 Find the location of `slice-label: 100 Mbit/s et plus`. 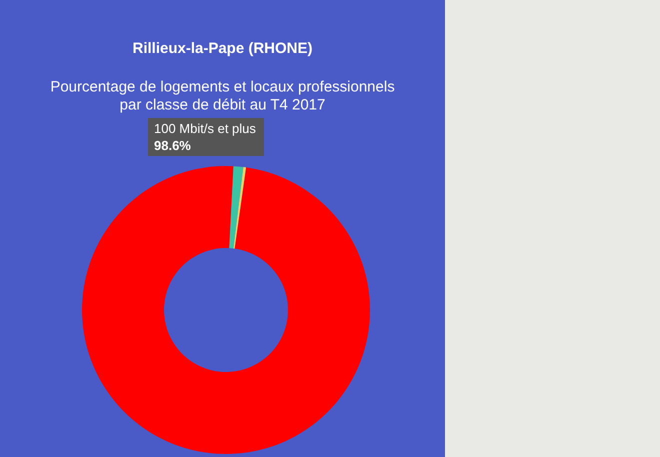

slice-label: 100 Mbit/s et plus is located at coordinates (205, 128).